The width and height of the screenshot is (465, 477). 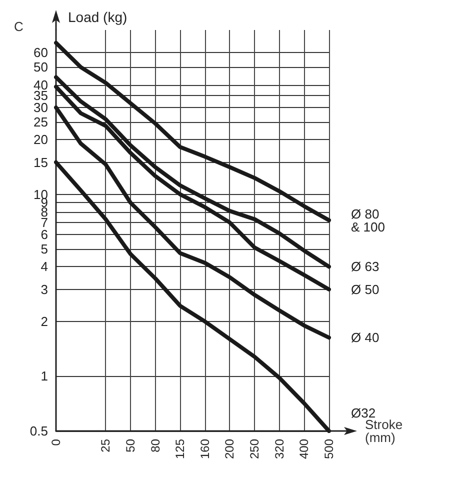 I want to click on y-tick-label: 50, so click(x=41, y=67).